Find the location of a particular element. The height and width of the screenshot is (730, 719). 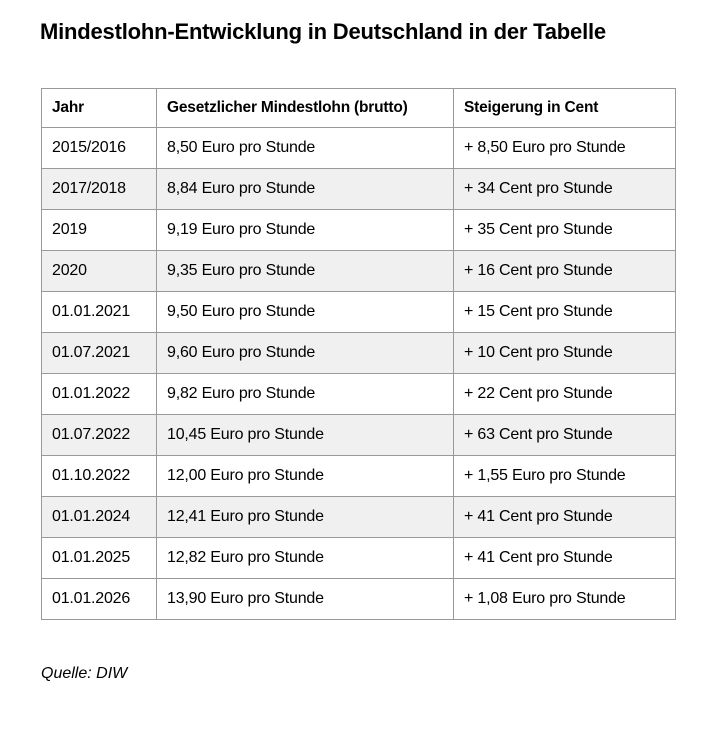

cell-jahr: 2015/2016 is located at coordinates (99, 148).